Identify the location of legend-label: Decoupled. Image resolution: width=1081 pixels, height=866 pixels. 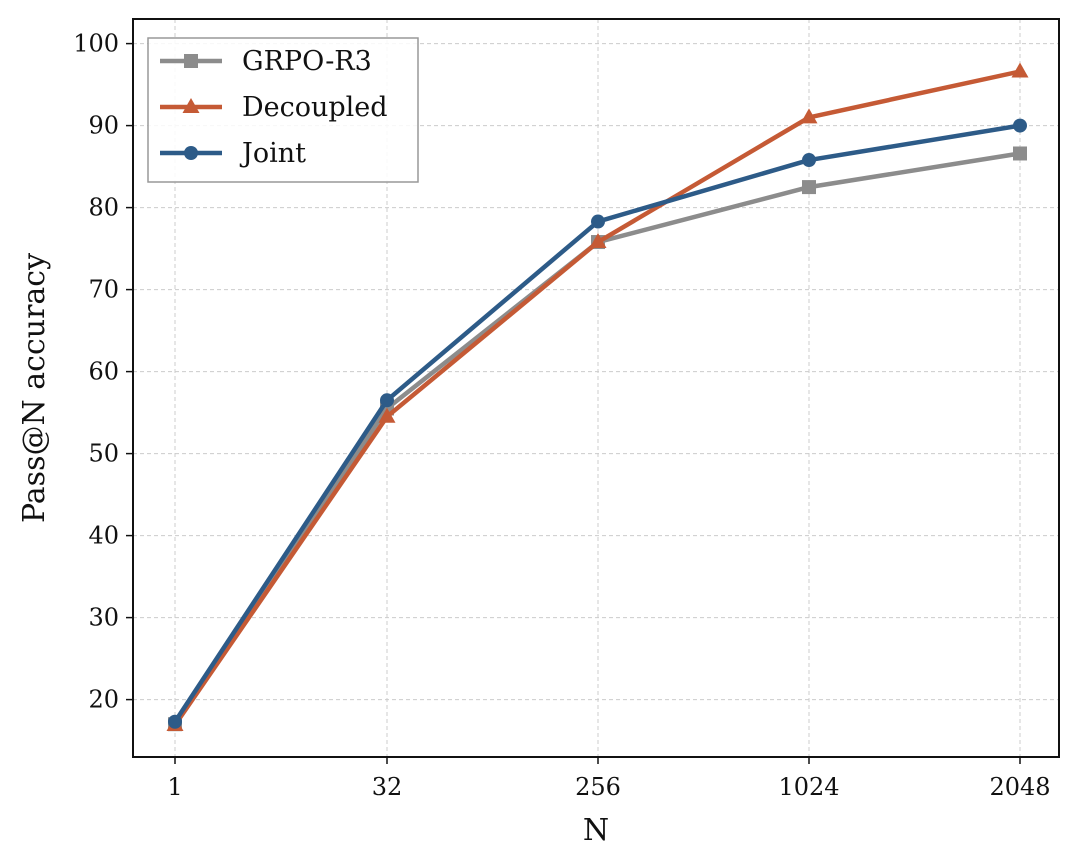
(315, 107).